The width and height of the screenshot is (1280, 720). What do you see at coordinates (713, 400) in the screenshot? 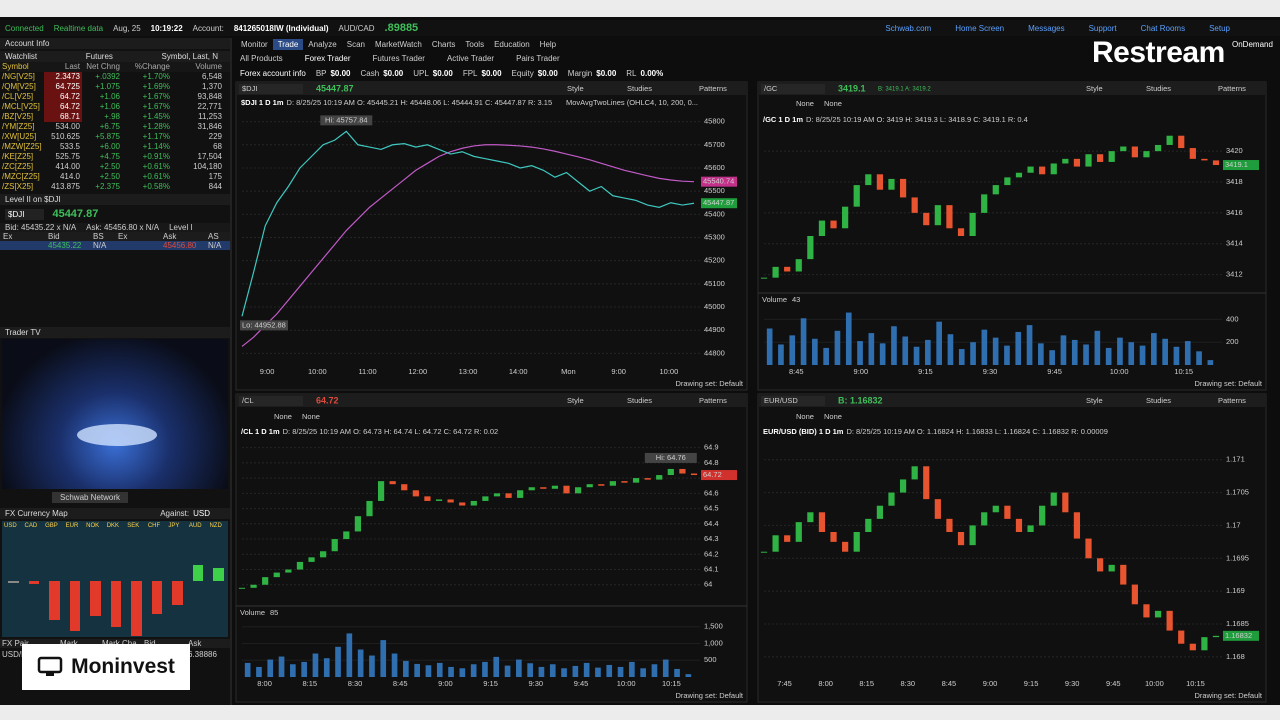
I see `toolbar-patterns: Patterns` at bounding box center [713, 400].